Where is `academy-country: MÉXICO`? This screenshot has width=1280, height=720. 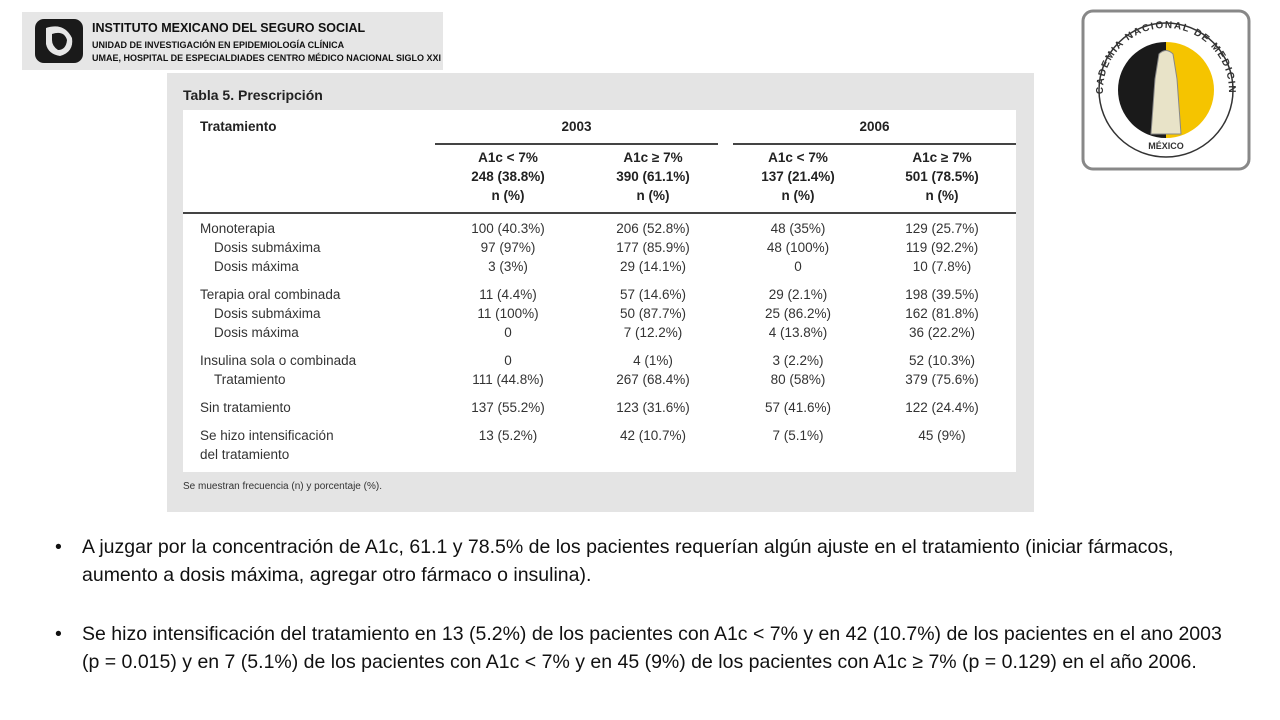
academy-country: MÉXICO is located at coordinates (1166, 146).